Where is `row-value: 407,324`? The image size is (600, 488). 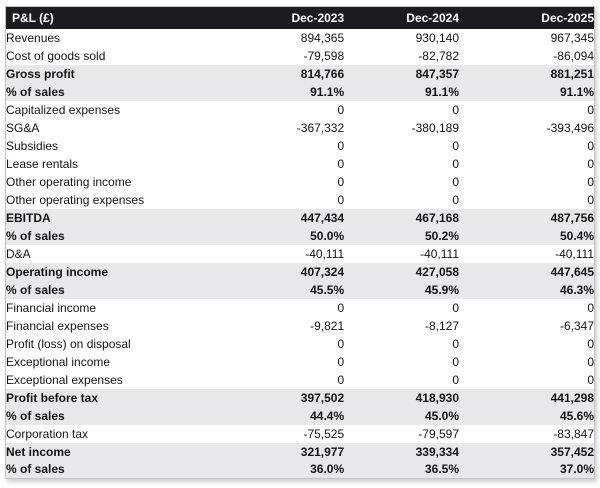 row-value: 407,324 is located at coordinates (322, 271).